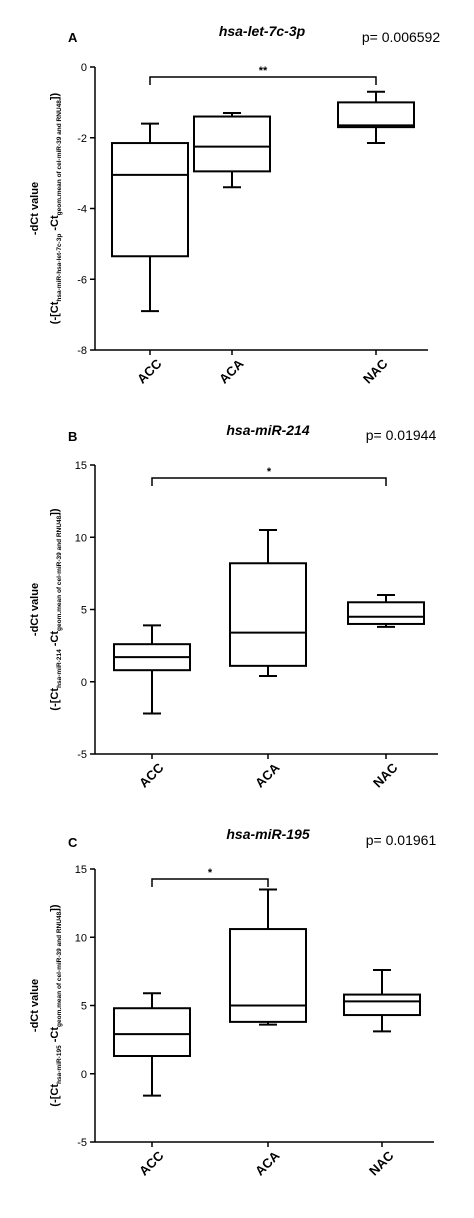 The image size is (474, 1218). I want to click on y-axis-sublabel-part: hsa-miR-195, so click(59, 1064).